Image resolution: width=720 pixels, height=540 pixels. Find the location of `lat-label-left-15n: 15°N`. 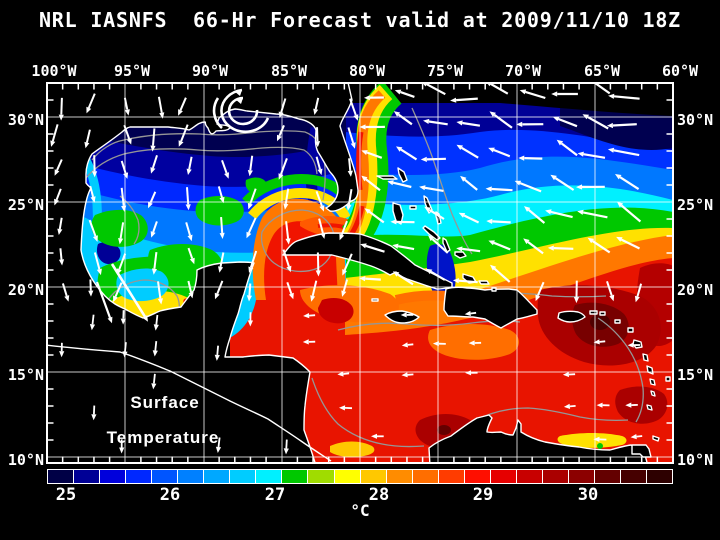

lat-label-left-15n: 15°N is located at coordinates (25, 375).